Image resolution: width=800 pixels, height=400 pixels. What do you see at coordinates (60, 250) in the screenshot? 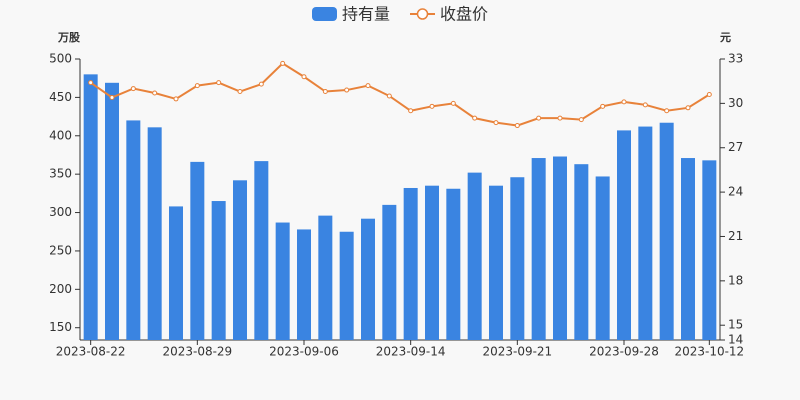
I see `y-tick-label: 250` at bounding box center [60, 250].